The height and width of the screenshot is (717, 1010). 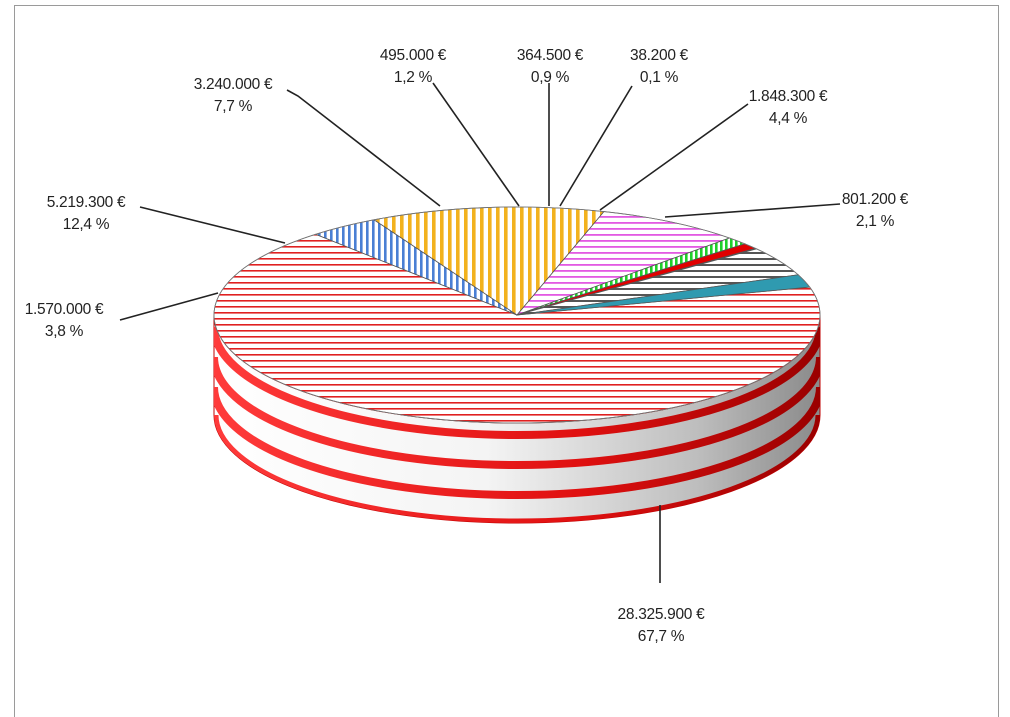 What do you see at coordinates (86, 224) in the screenshot?
I see `slice-percent-label: 12,4 %` at bounding box center [86, 224].